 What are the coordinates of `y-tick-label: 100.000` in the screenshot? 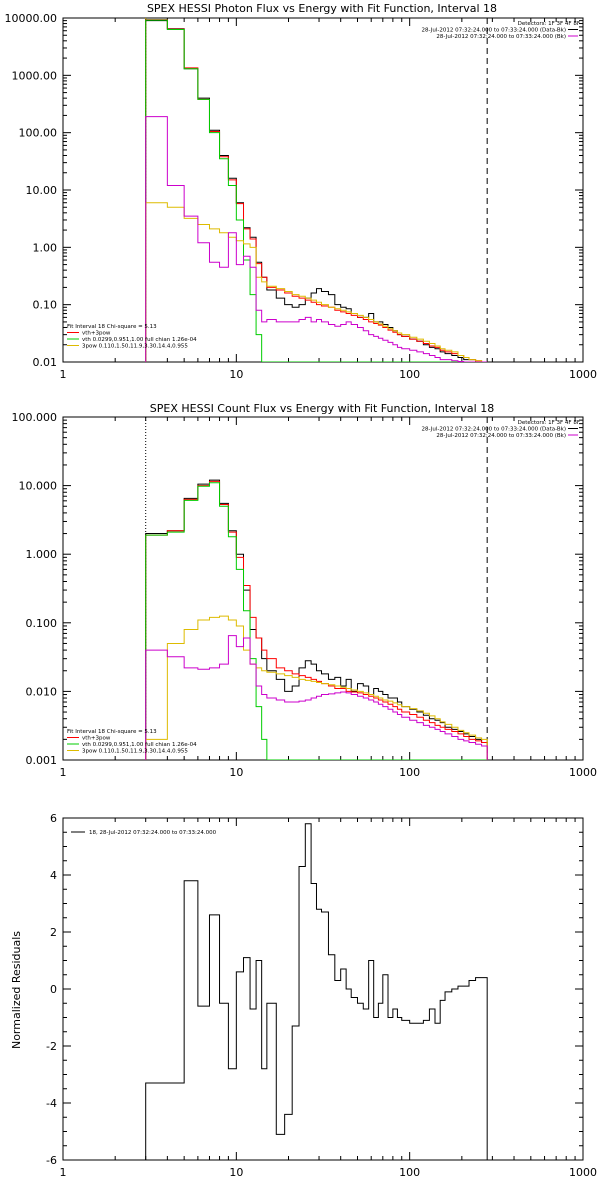 It's located at (35, 417).